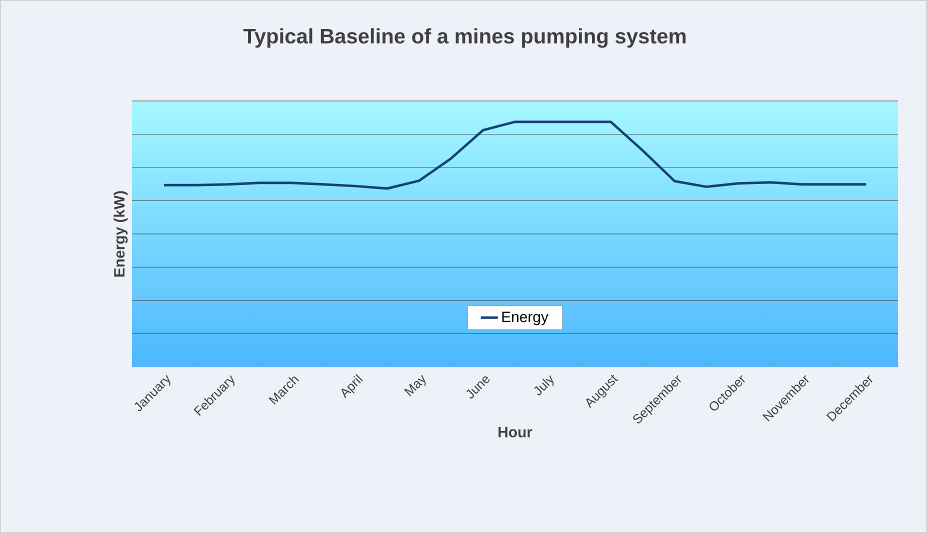 Image resolution: width=927 pixels, height=533 pixels. I want to click on x-tick-label: May, so click(415, 385).